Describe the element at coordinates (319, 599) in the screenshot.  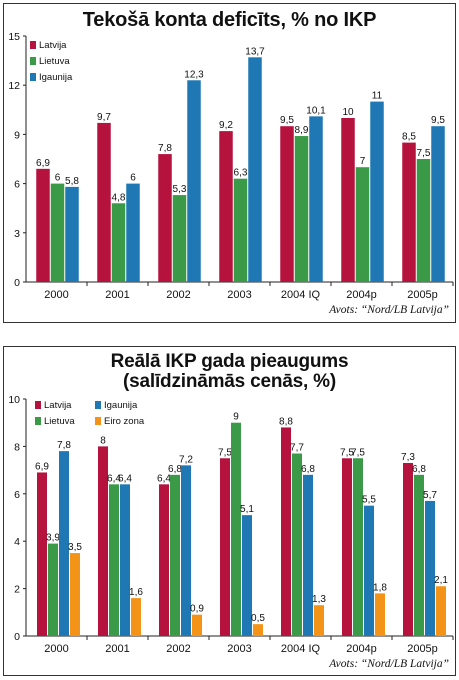
I see `data-label: 1,3` at that location.